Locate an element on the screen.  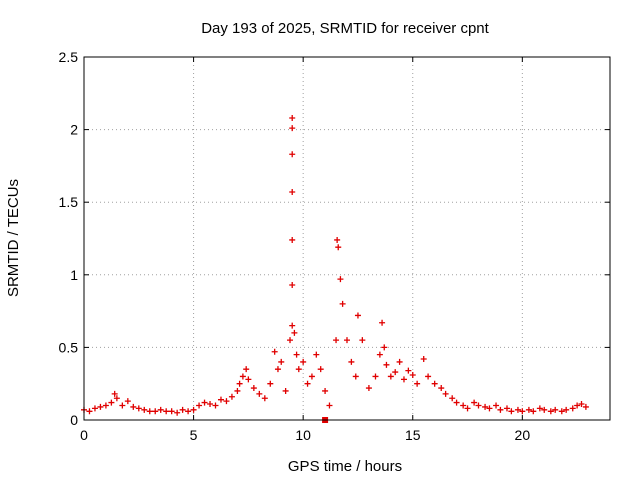
x-tick-label: 10 is located at coordinates (303, 435).